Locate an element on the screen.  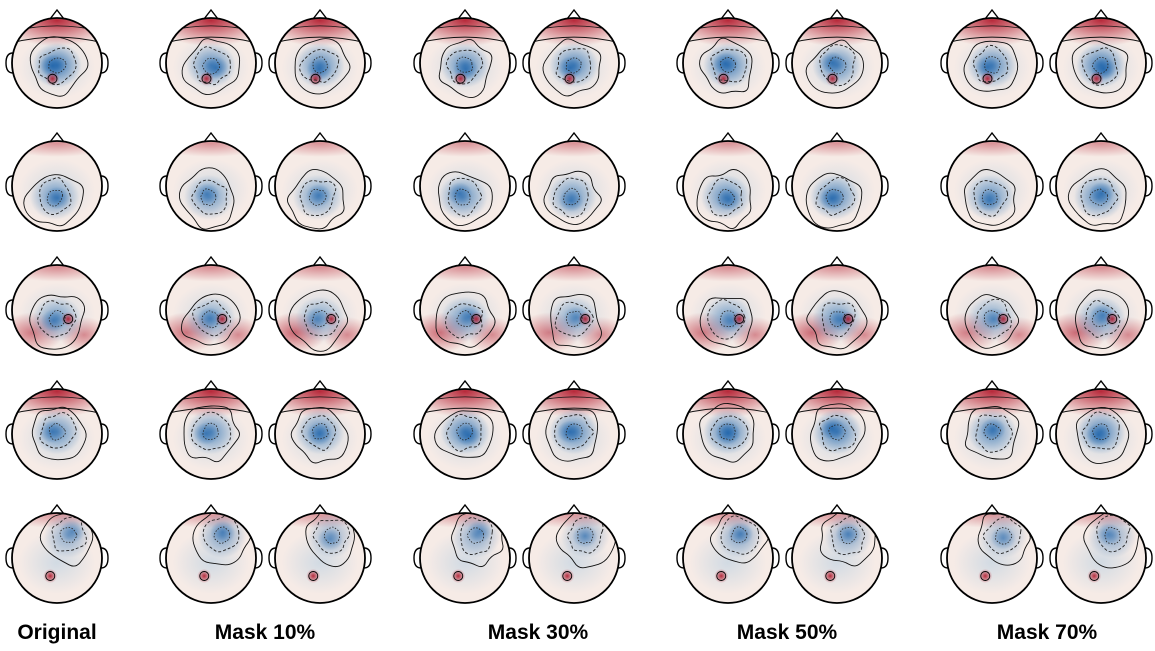
topomap-r3-c3 is located at coordinates (320, 305).